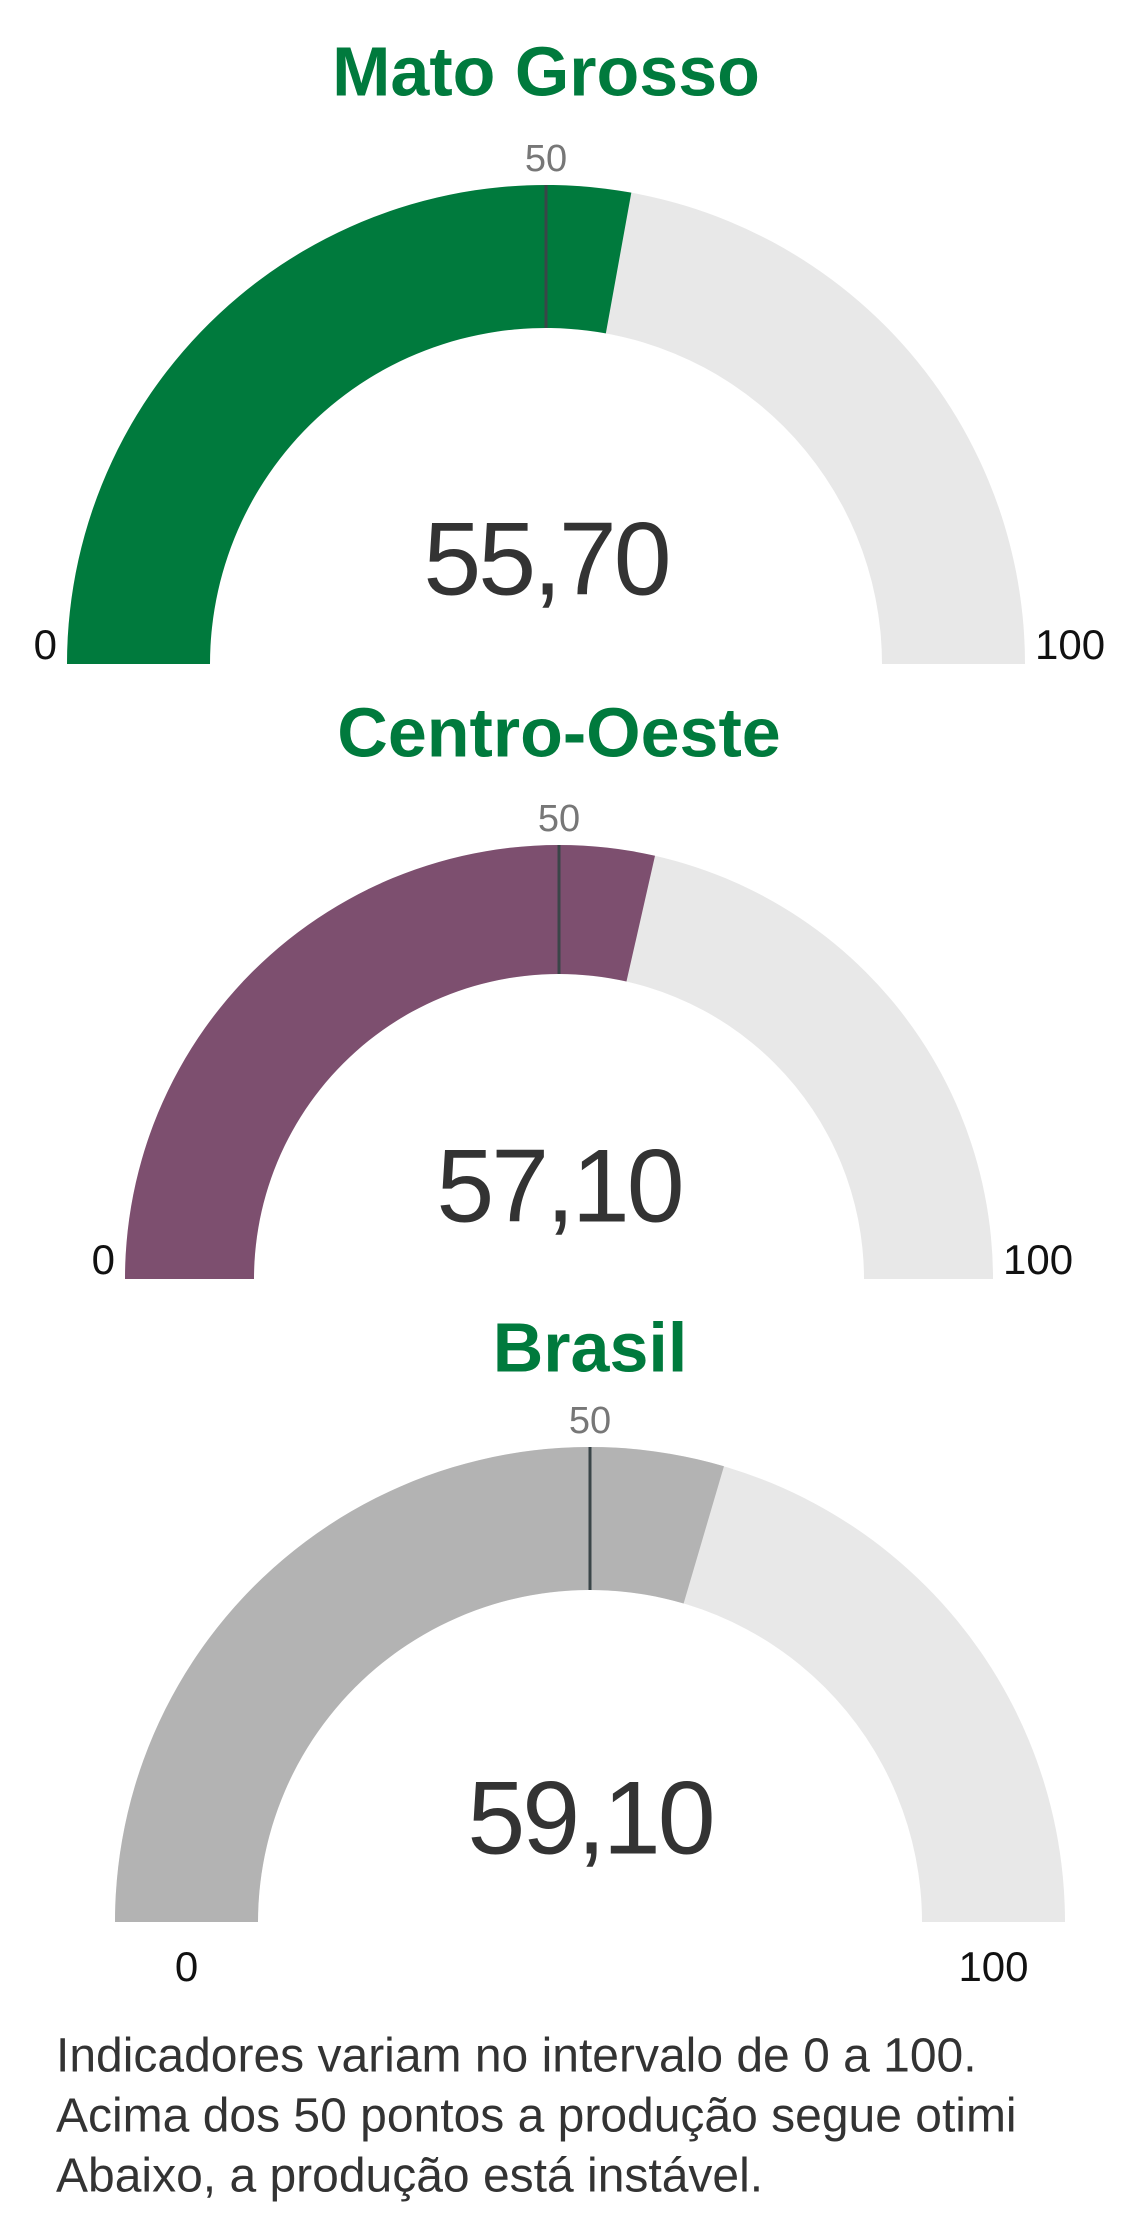 This screenshot has width=1135, height=2233. What do you see at coordinates (558, 732) in the screenshot?
I see `gauge-title: Centro-Oeste` at bounding box center [558, 732].